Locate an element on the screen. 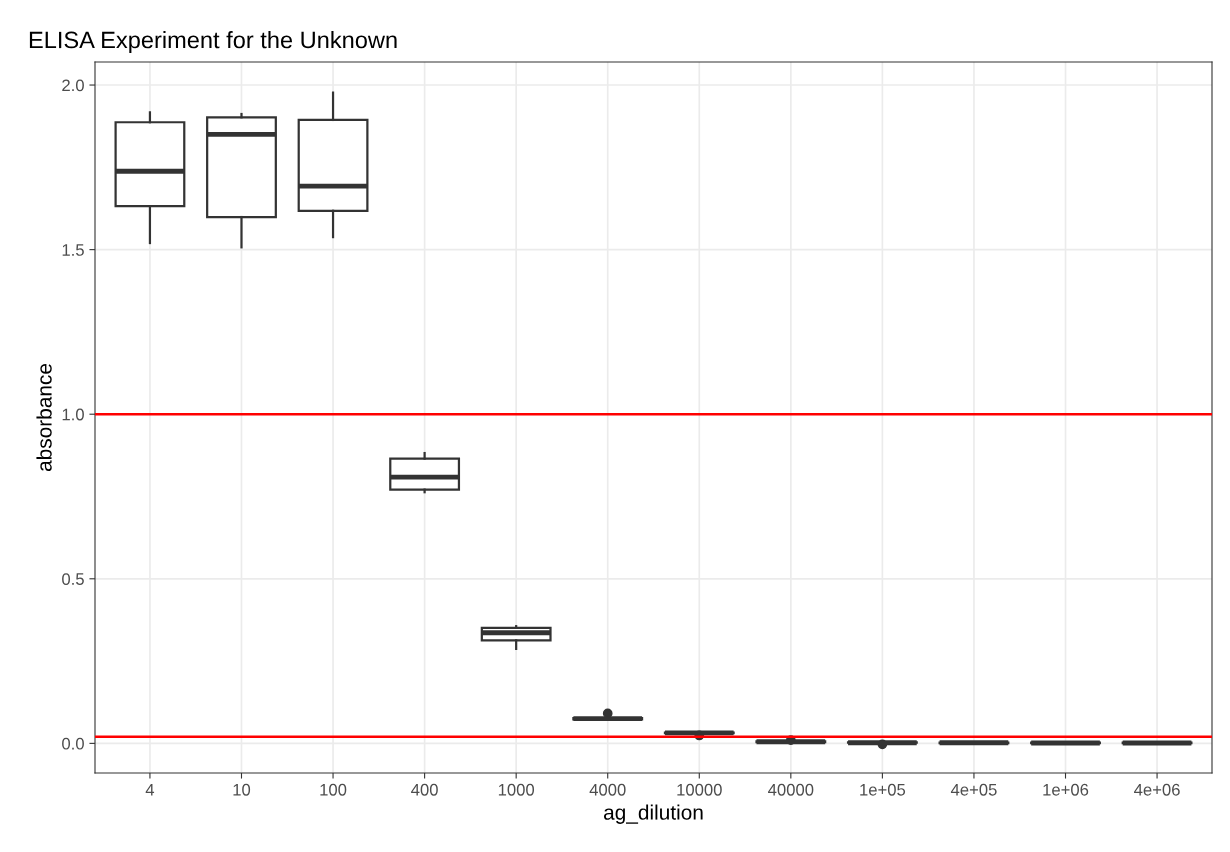 The image size is (1230, 852). y-tick-label: 1.5 is located at coordinates (73, 250).